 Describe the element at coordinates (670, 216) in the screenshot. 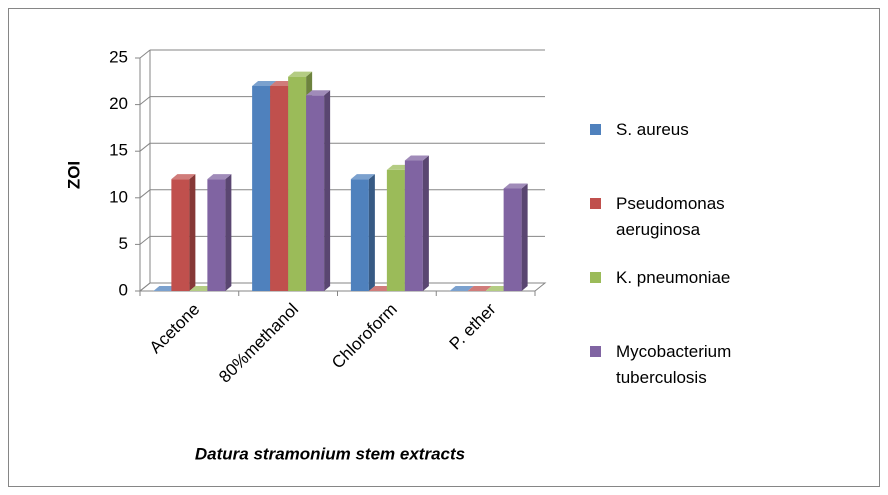

I see `legend-label: Pseudomonas aeruginosa` at that location.